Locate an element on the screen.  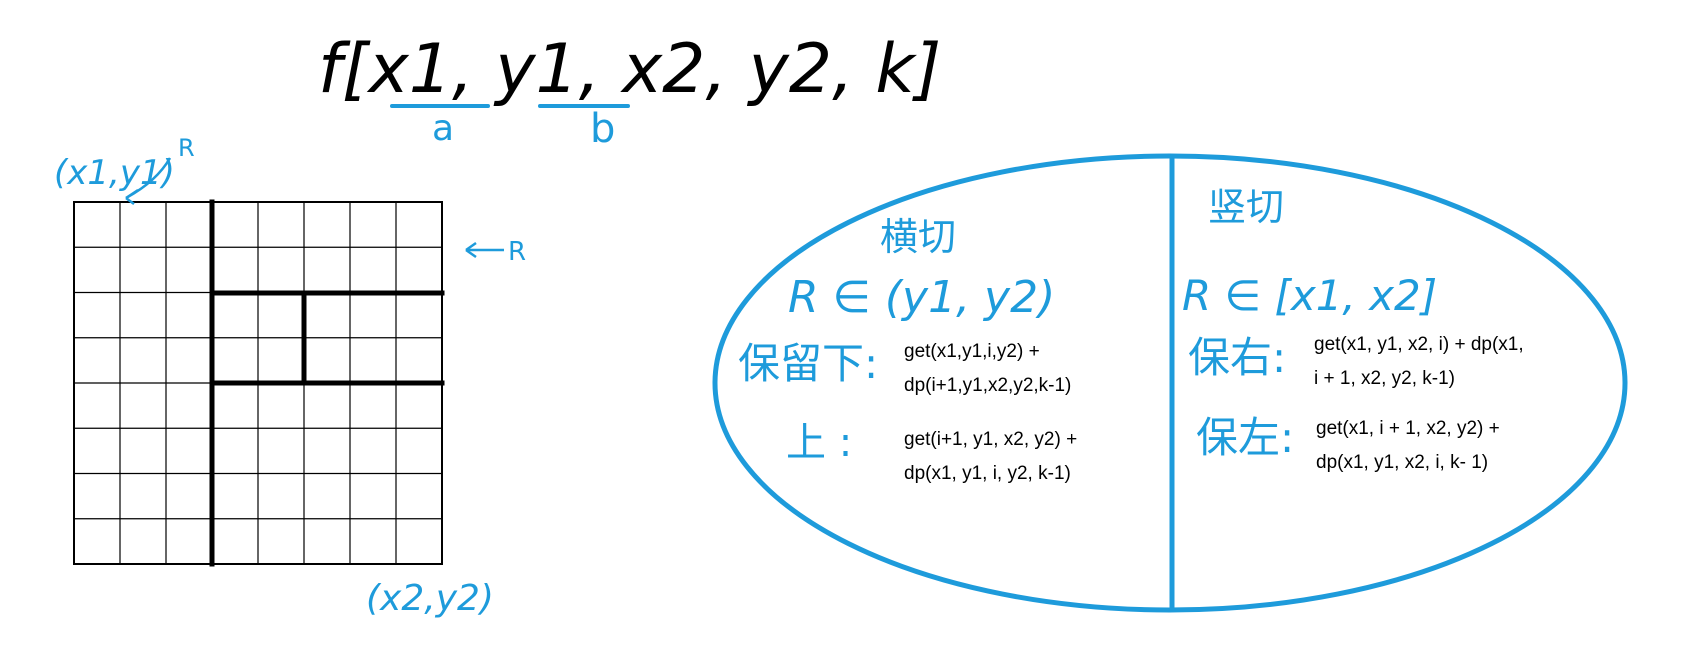
corner-top-left: (x1,y1) R is located at coordinates (124, 169).